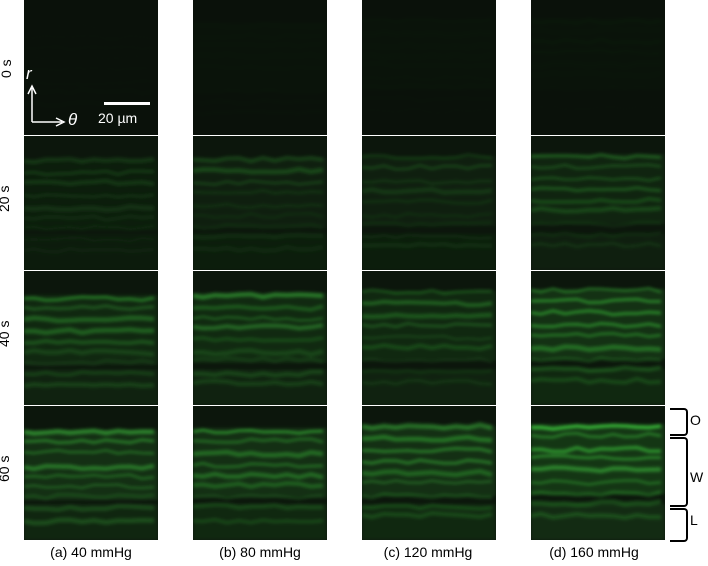 Image resolution: width=708 pixels, height=566 pixels. Describe the element at coordinates (695, 420) in the screenshot. I see `outer-layer-label: O` at that location.